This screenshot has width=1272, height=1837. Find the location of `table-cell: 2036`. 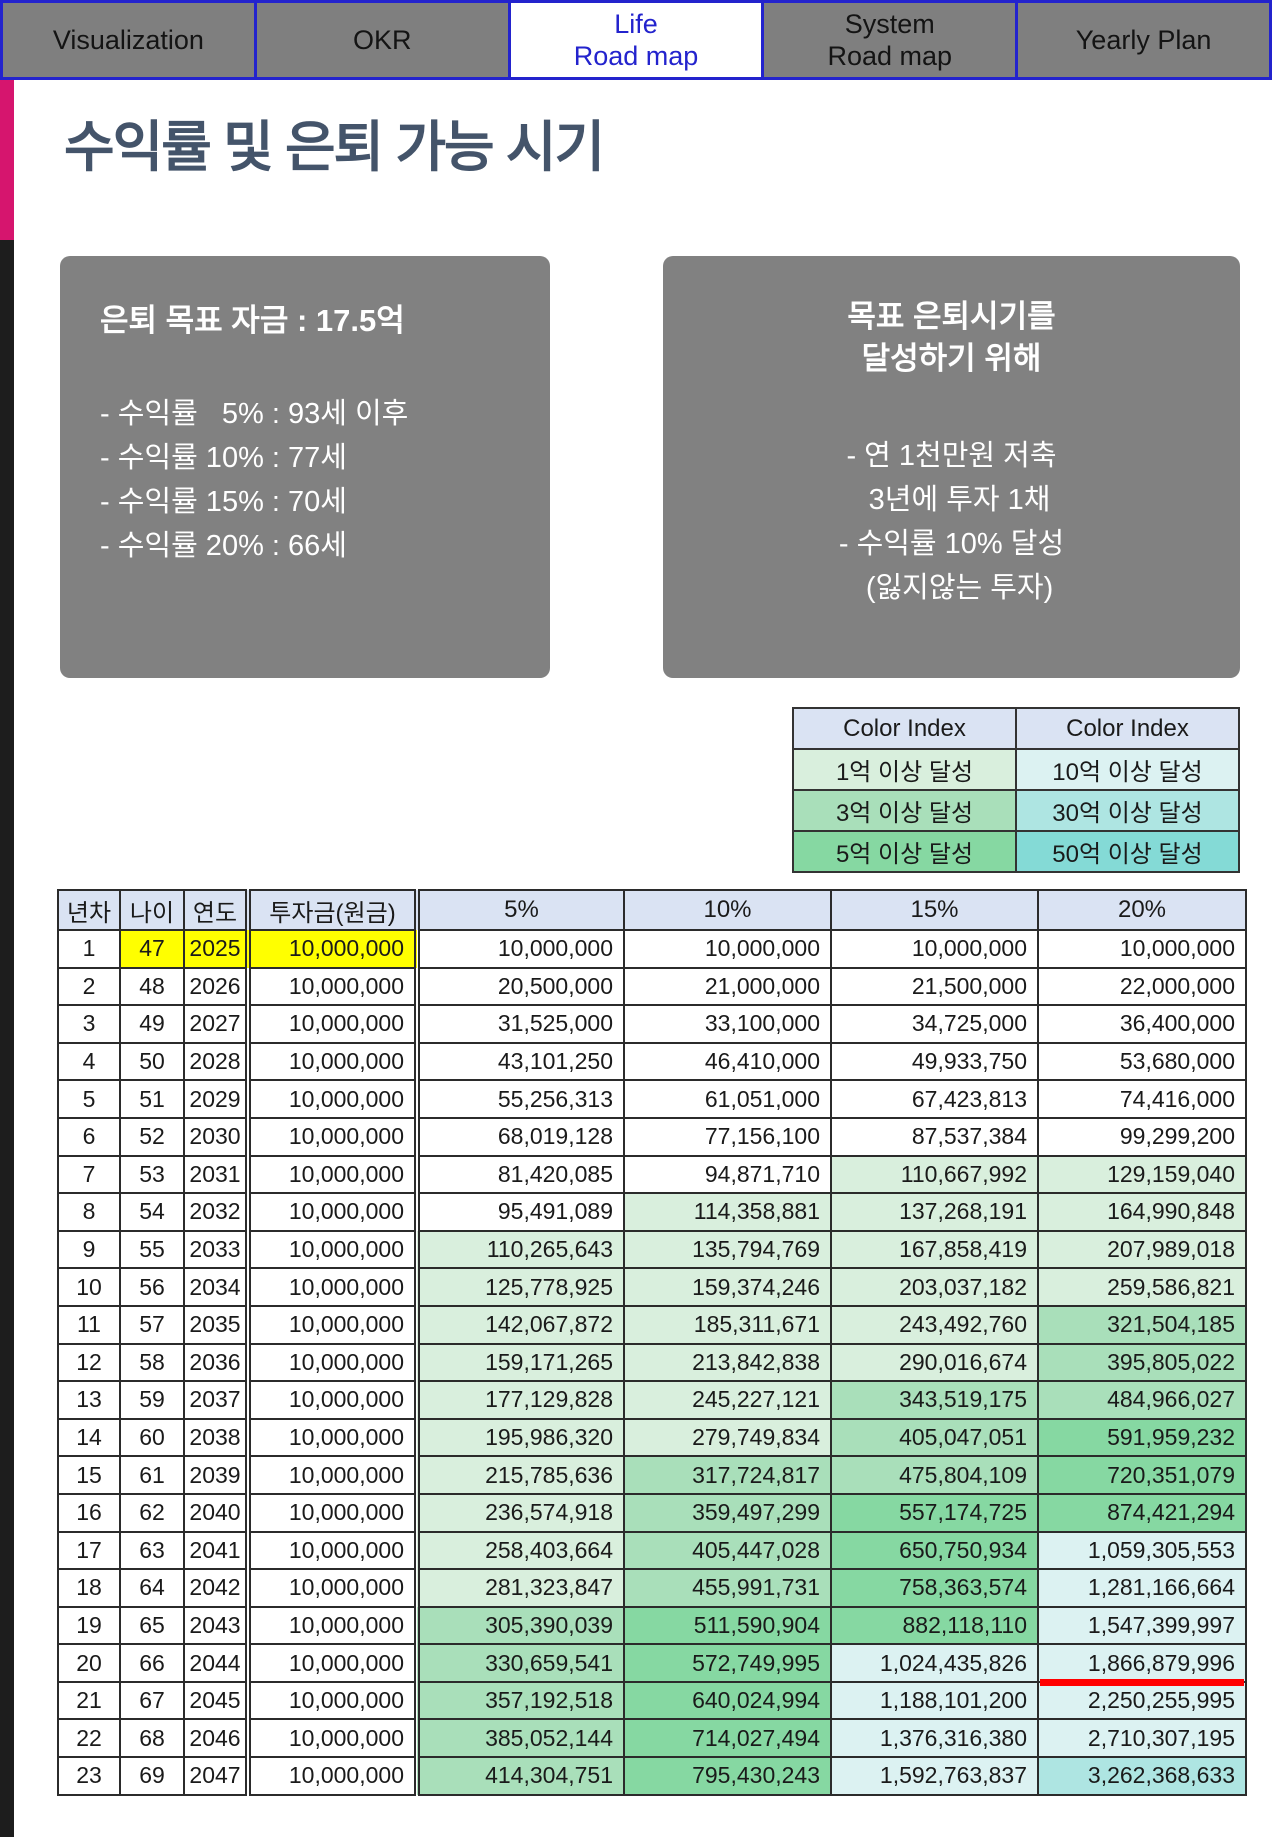

table-cell: 2036 is located at coordinates (216, 1362).